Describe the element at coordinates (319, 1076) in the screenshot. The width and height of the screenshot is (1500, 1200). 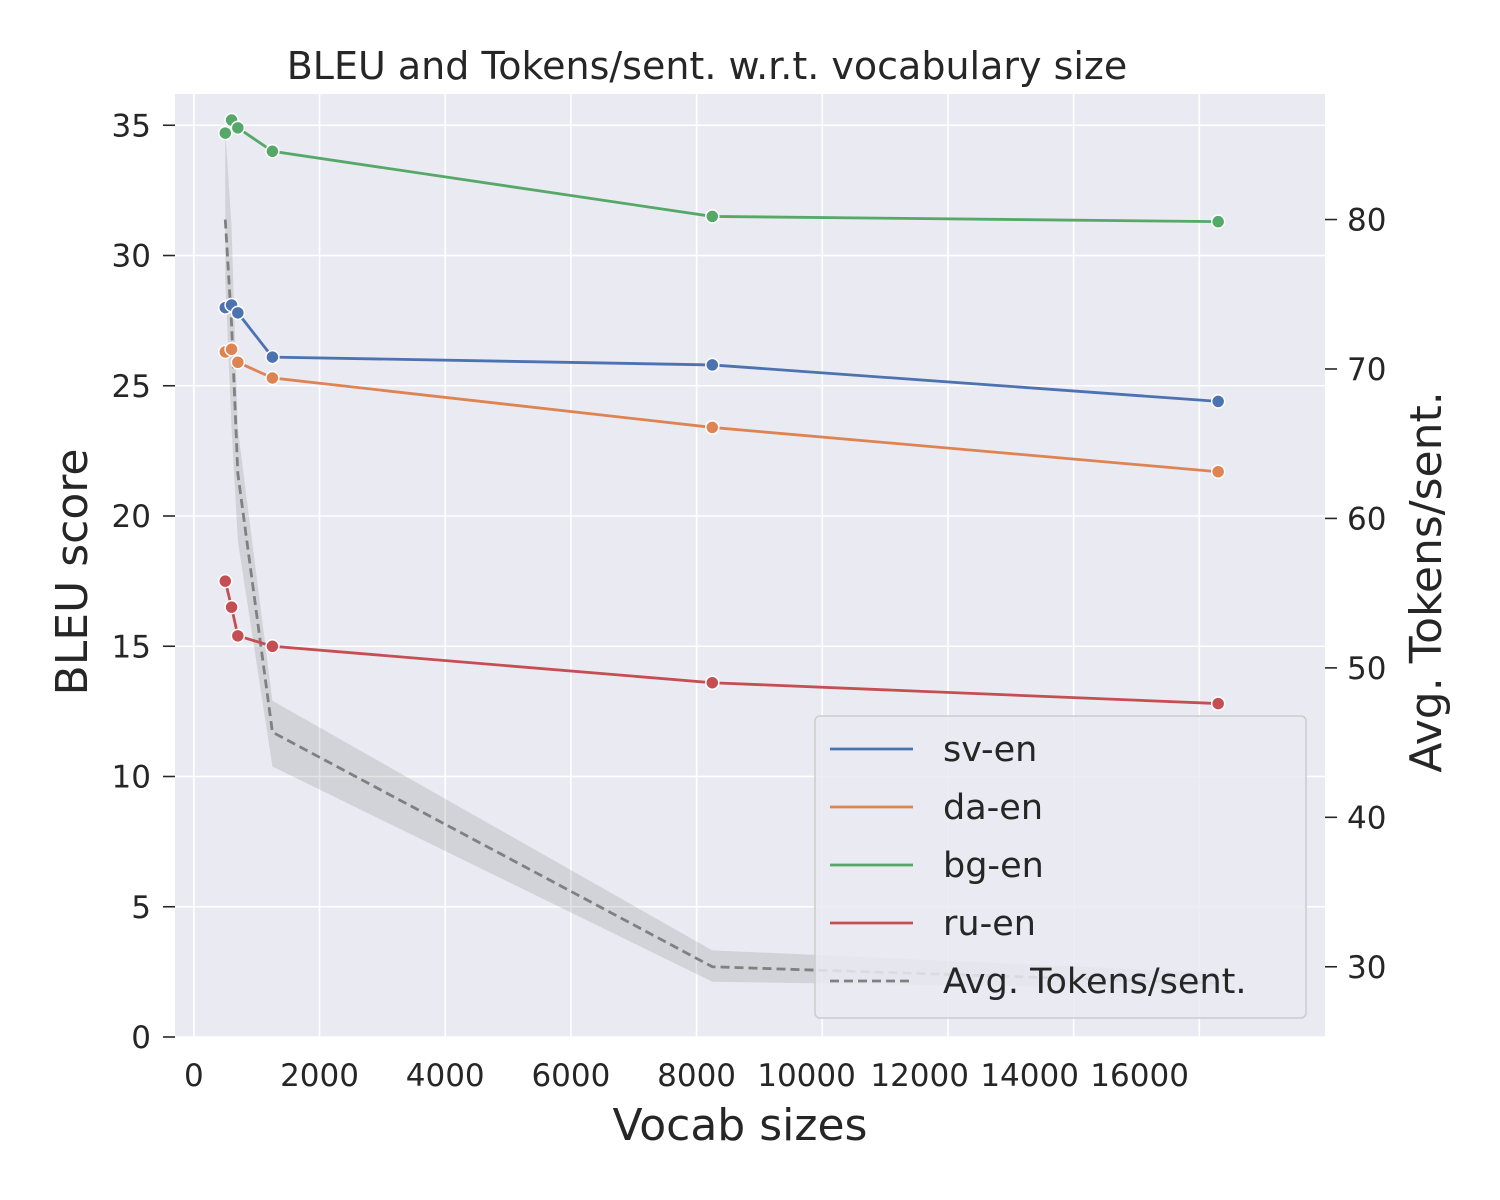
I see `x-tick-label: 2000` at that location.